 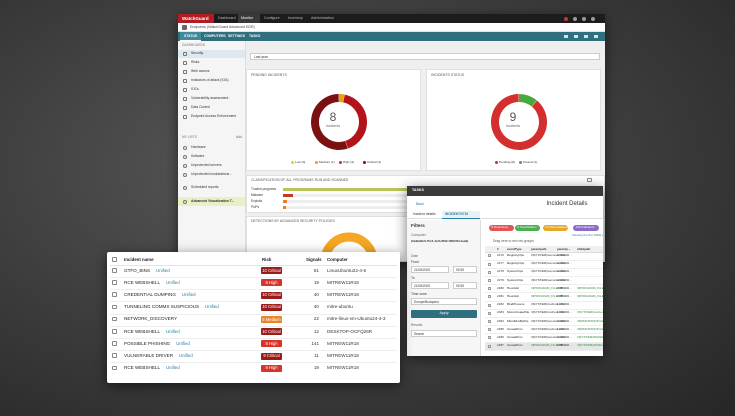 I want to click on sidebar-item: Endpoint Access Enforcement, so click(x=214, y=116).